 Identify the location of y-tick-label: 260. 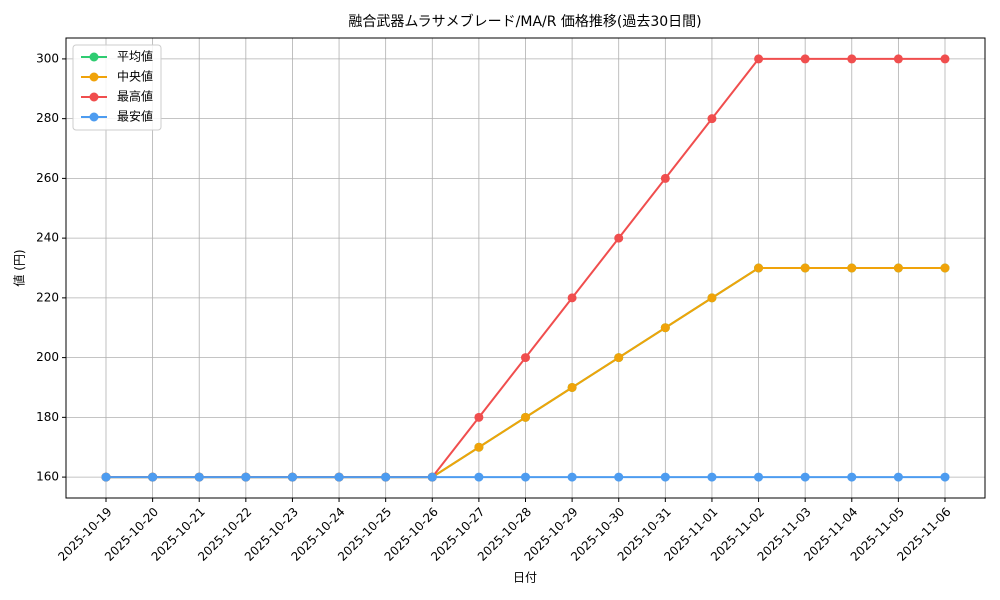
(47, 178).